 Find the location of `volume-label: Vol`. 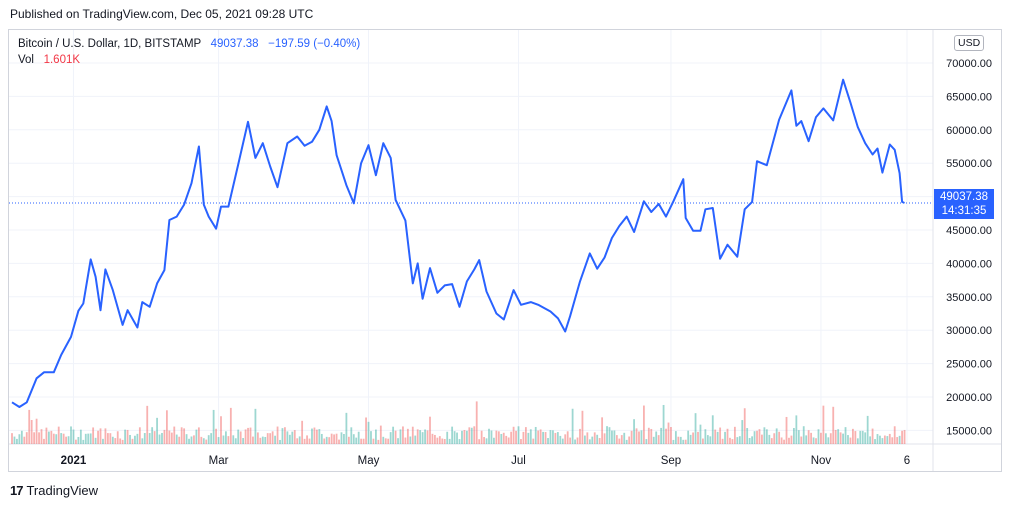

volume-label: Vol is located at coordinates (26, 60).